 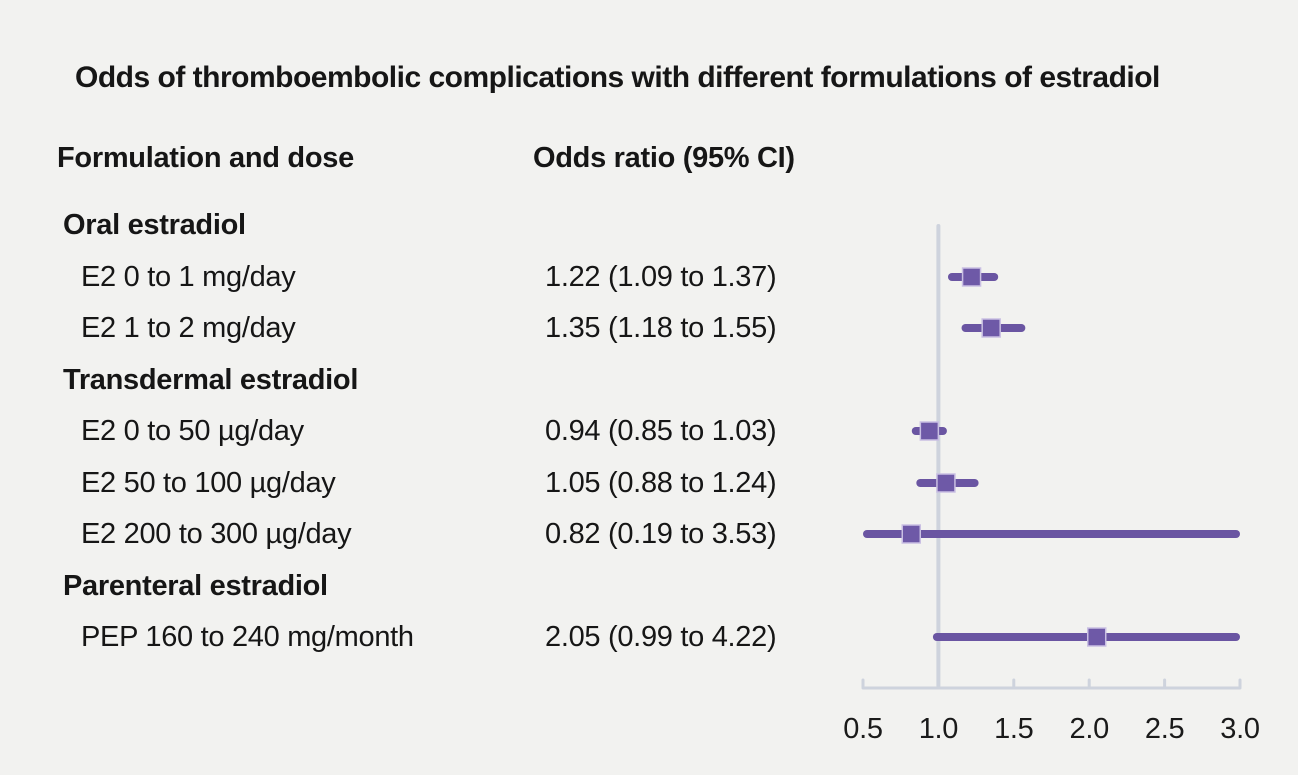 I want to click on x-tick-label: 2.0, so click(x=1088, y=729).